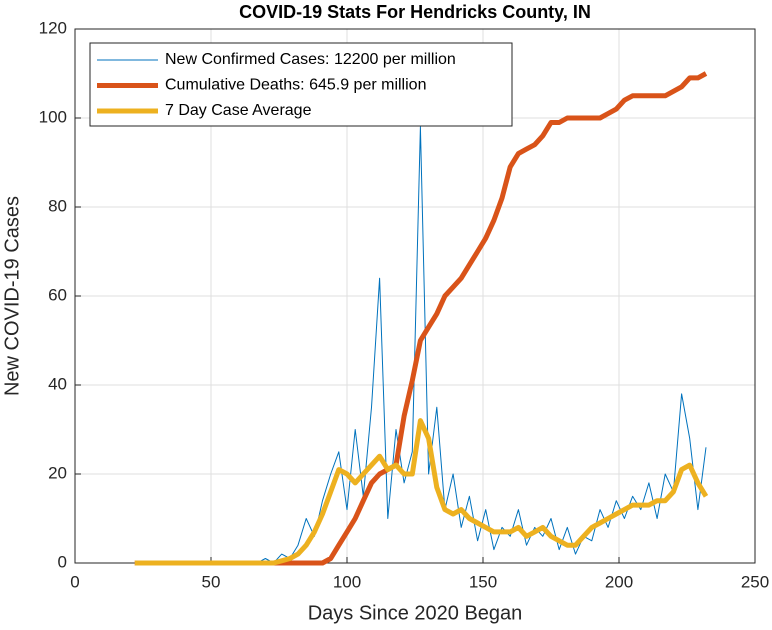 This screenshot has width=772, height=630. What do you see at coordinates (62, 561) in the screenshot?
I see `y-tick-label: 0` at bounding box center [62, 561].